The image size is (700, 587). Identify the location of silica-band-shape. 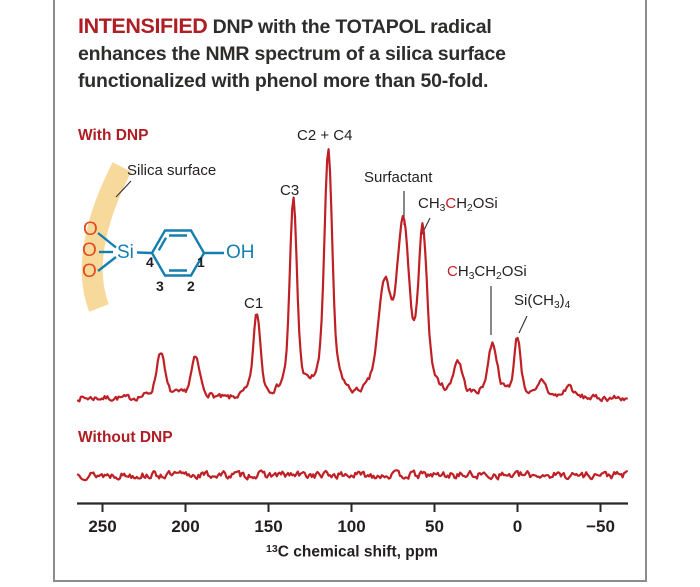
(106, 237).